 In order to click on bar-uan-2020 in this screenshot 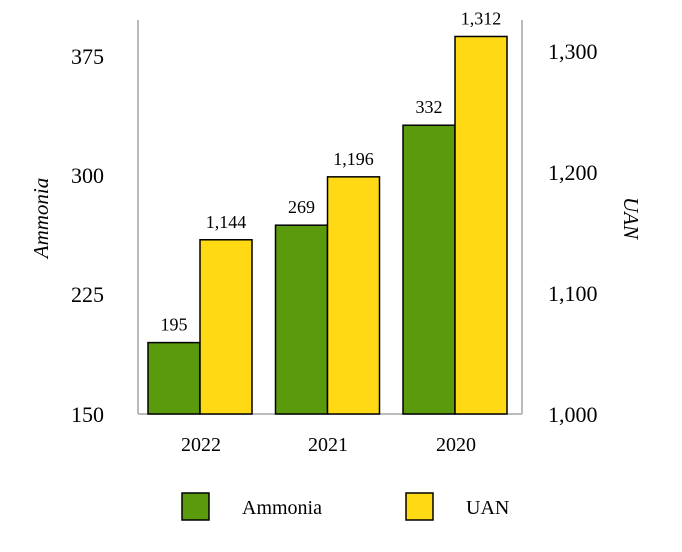, I will do `click(481, 225)`.